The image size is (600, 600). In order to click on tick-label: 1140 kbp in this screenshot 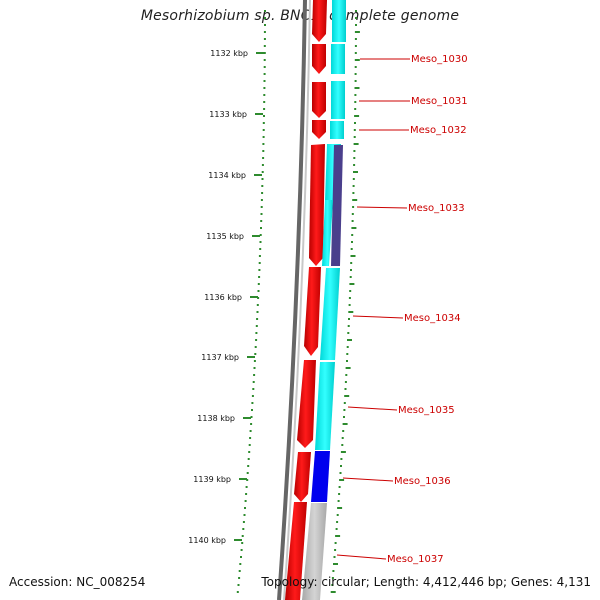, I will do `click(207, 540)`.